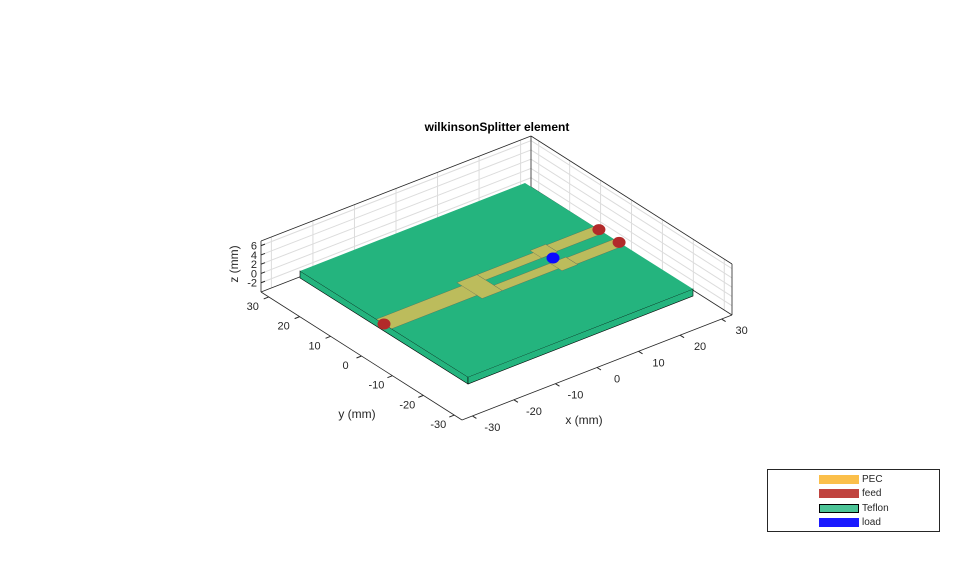 Image resolution: width=959 pixels, height=577 pixels. Describe the element at coordinates (253, 307) in the screenshot. I see `y-tick-label: 30` at that location.